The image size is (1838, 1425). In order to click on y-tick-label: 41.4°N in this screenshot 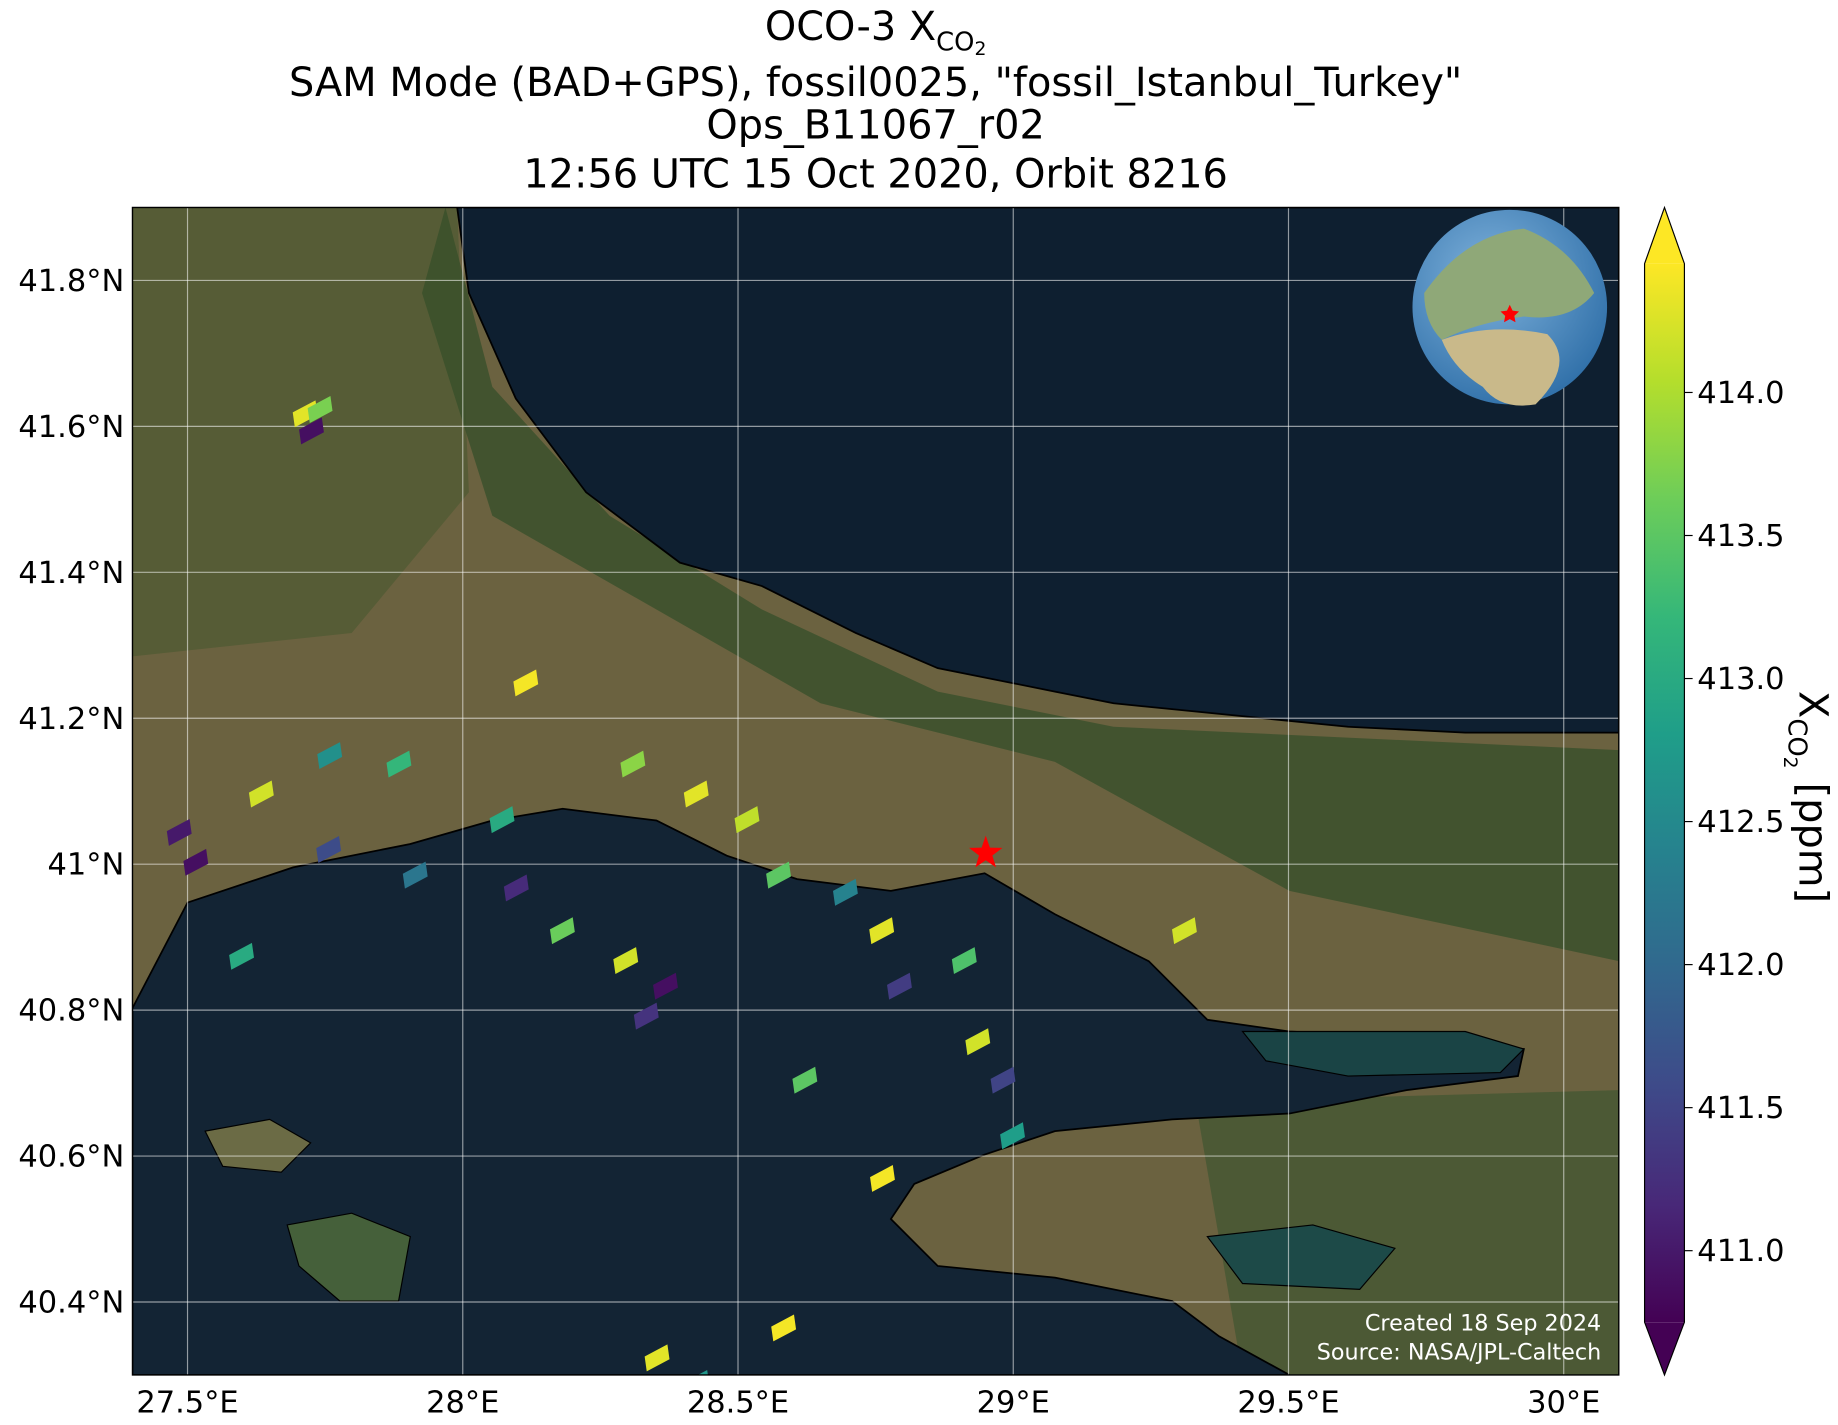, I will do `click(71, 573)`.